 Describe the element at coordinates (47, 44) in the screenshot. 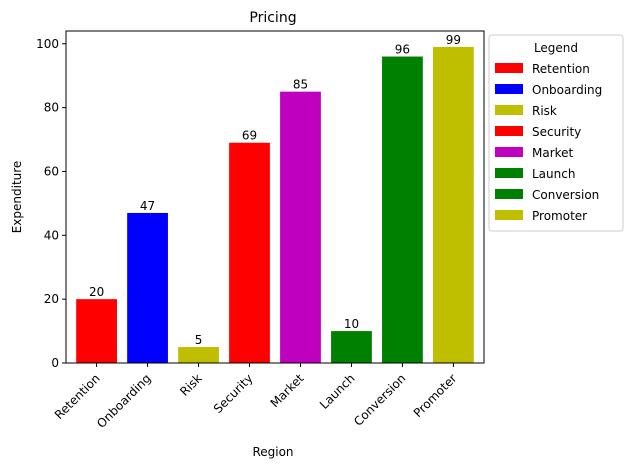

I see `y-tick-label-100: 100` at that location.